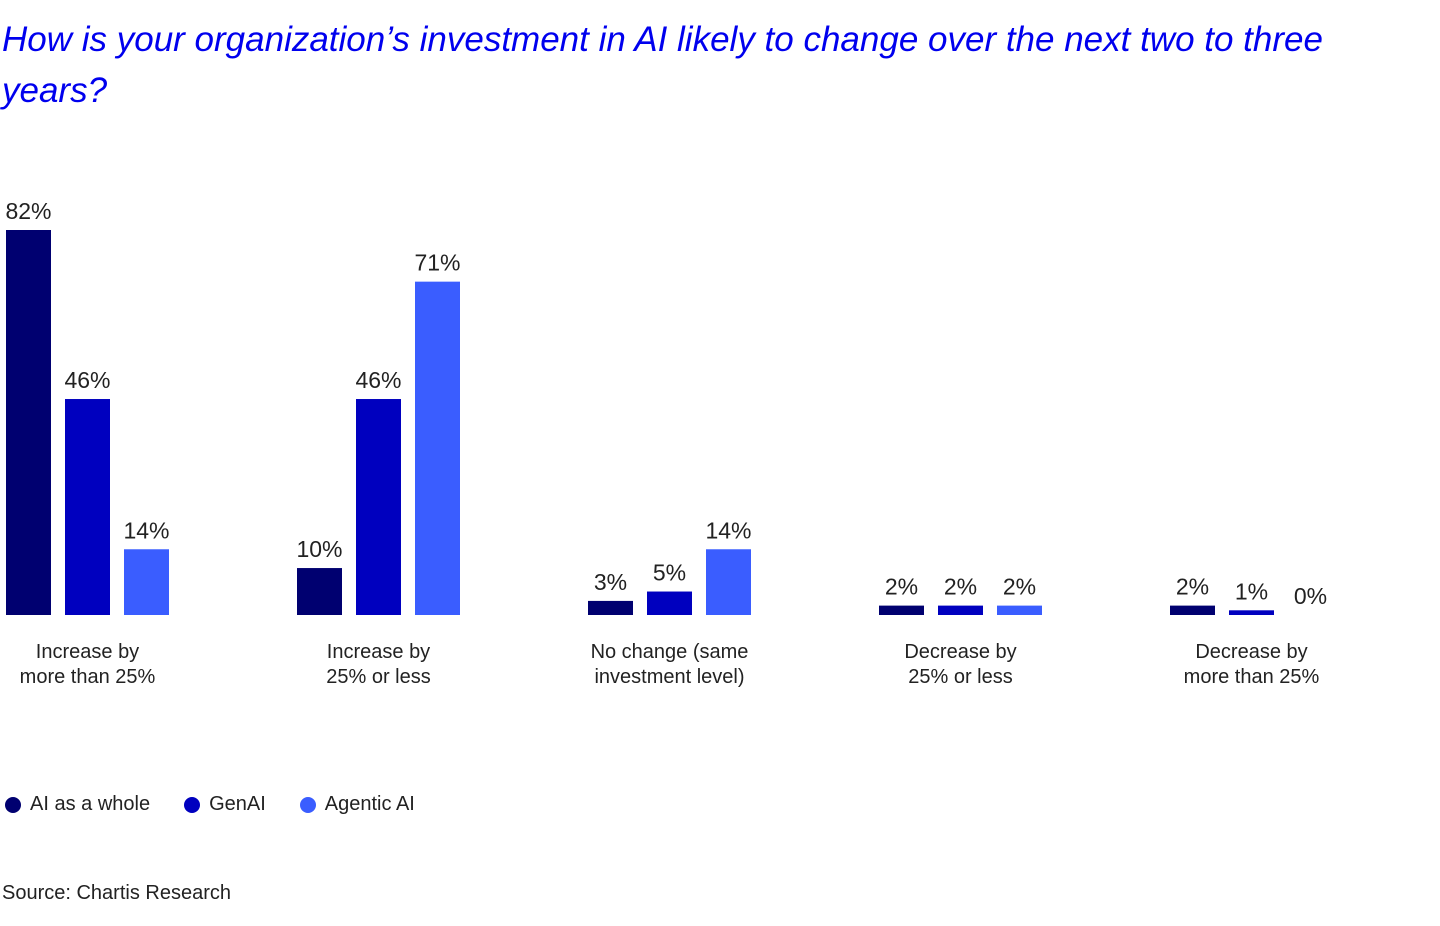 This screenshot has height=926, width=1440. Describe the element at coordinates (369, 804) in the screenshot. I see `legend-label: Agentic AI` at that location.